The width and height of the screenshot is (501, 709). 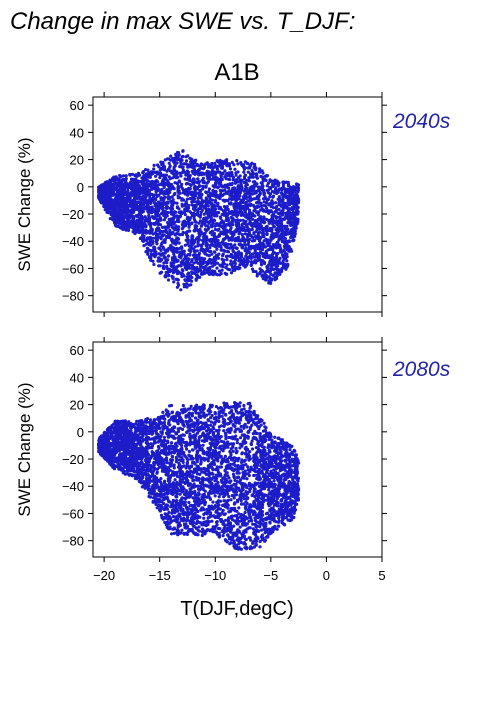 What do you see at coordinates (199, 476) in the screenshot?
I see `data-points` at bounding box center [199, 476].